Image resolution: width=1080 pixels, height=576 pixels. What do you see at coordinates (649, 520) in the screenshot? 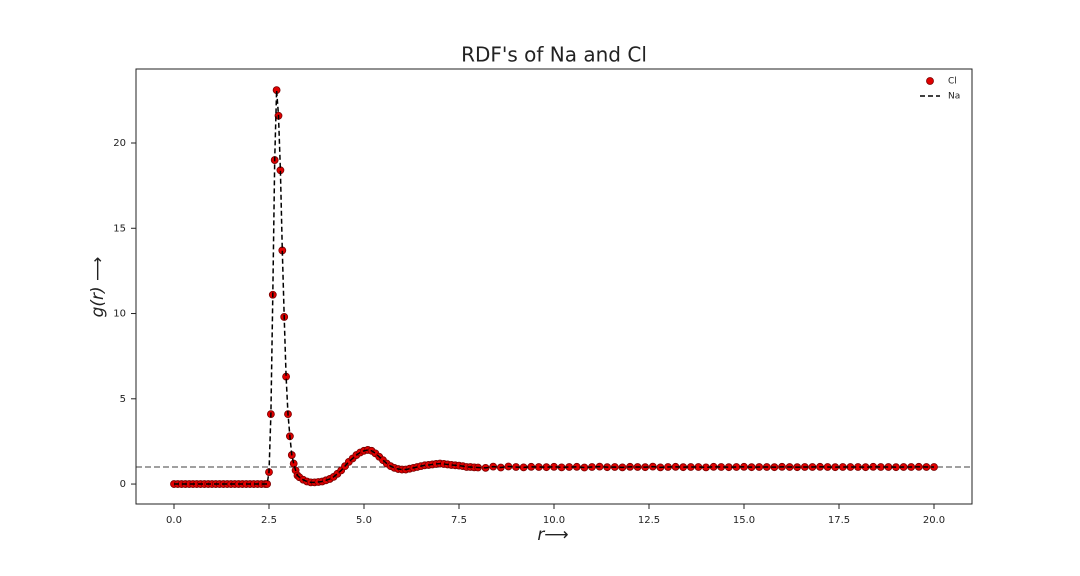
I see `x-tick-label: 12.5` at bounding box center [649, 520].